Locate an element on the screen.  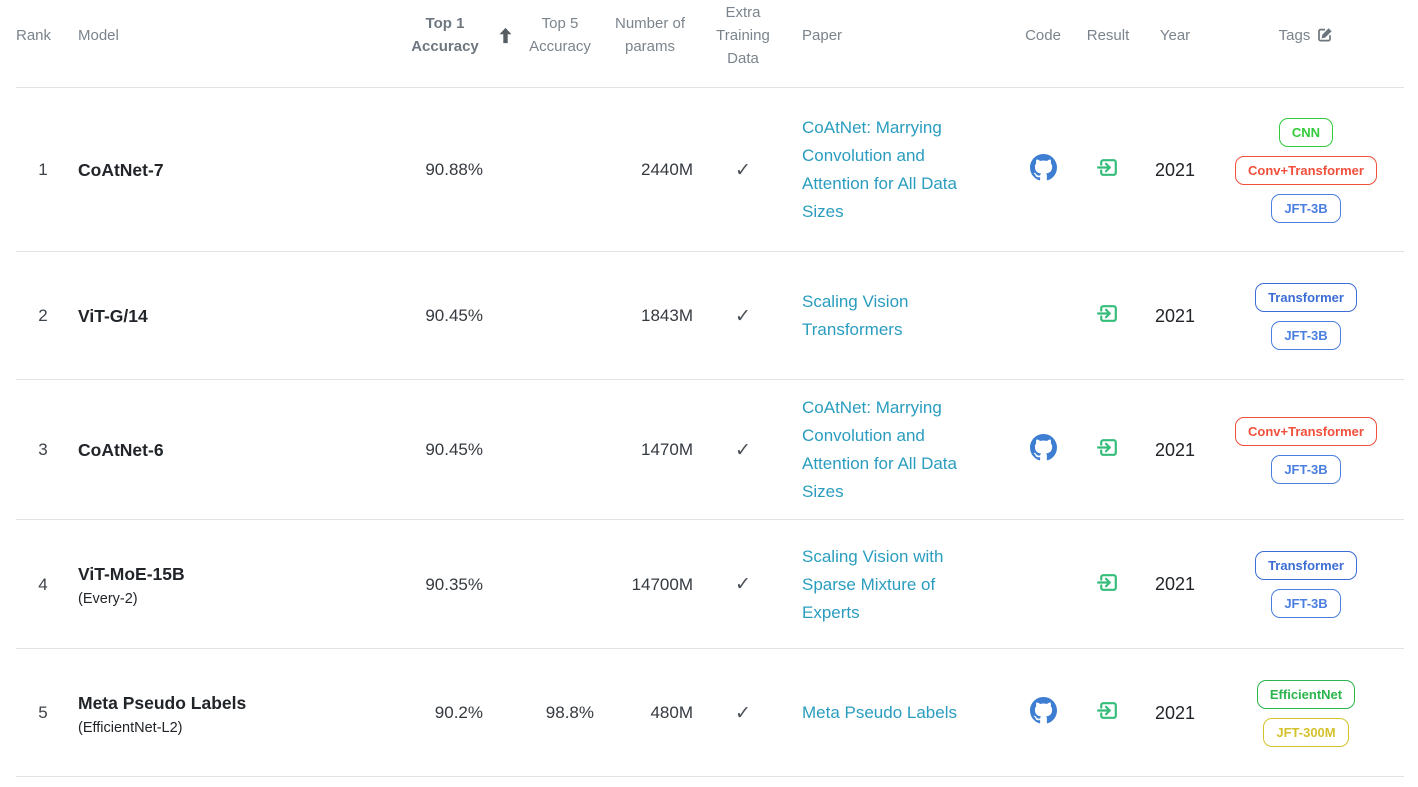
rank-value: 3 is located at coordinates (43, 449).